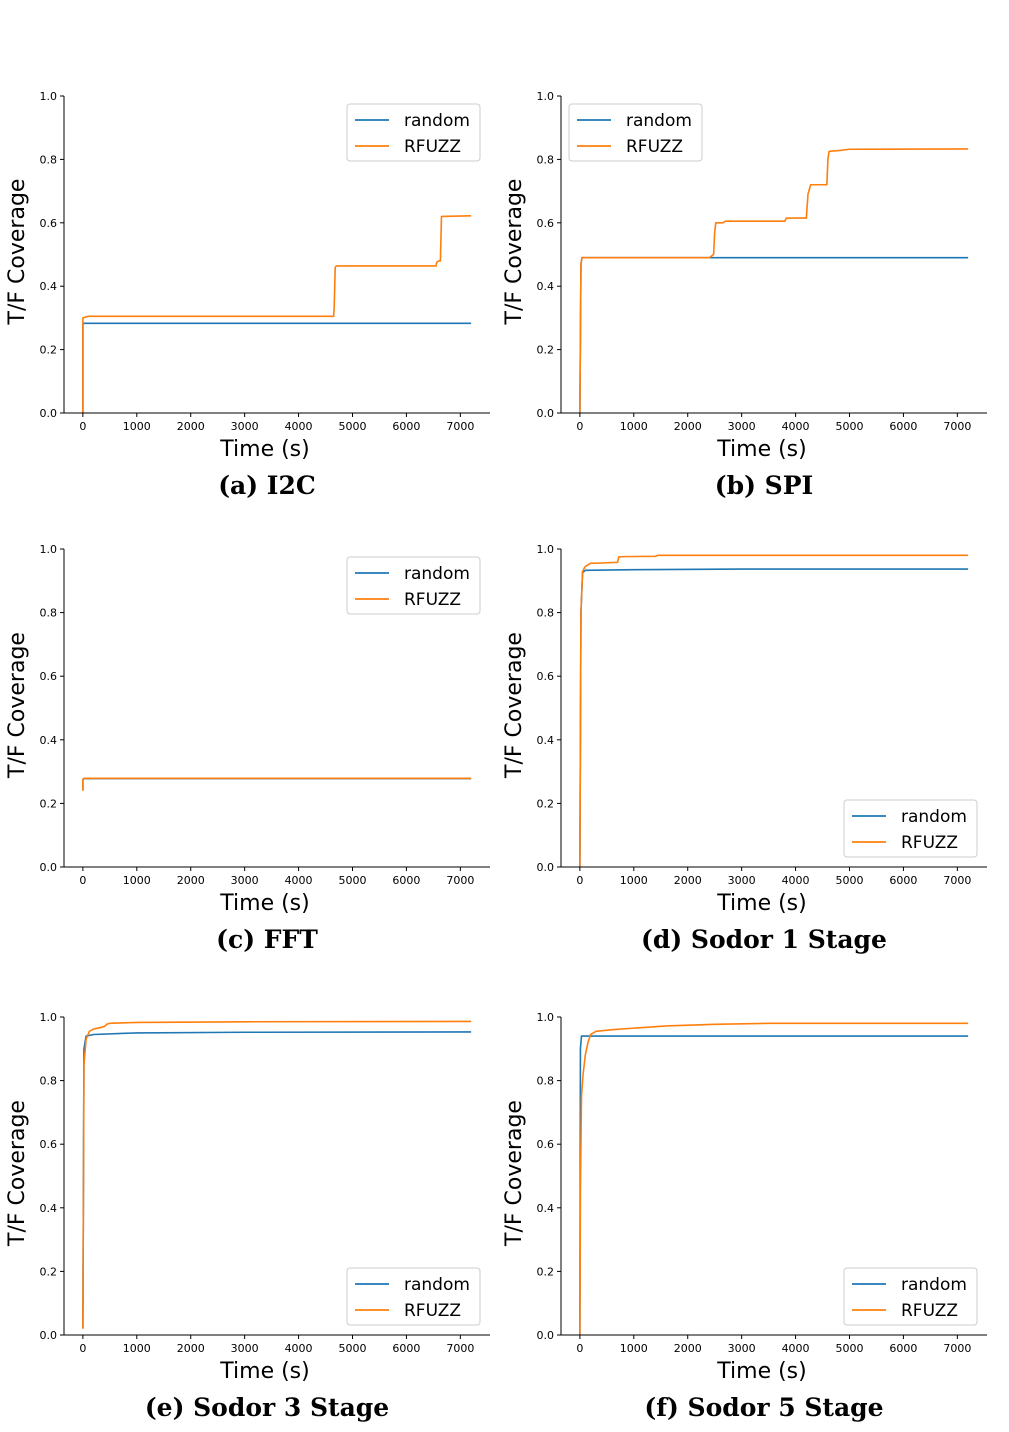 The width and height of the screenshot is (1009, 1432). What do you see at coordinates (267, 1407) in the screenshot?
I see `panel-caption: (e) Sodor 3 Stage` at bounding box center [267, 1407].